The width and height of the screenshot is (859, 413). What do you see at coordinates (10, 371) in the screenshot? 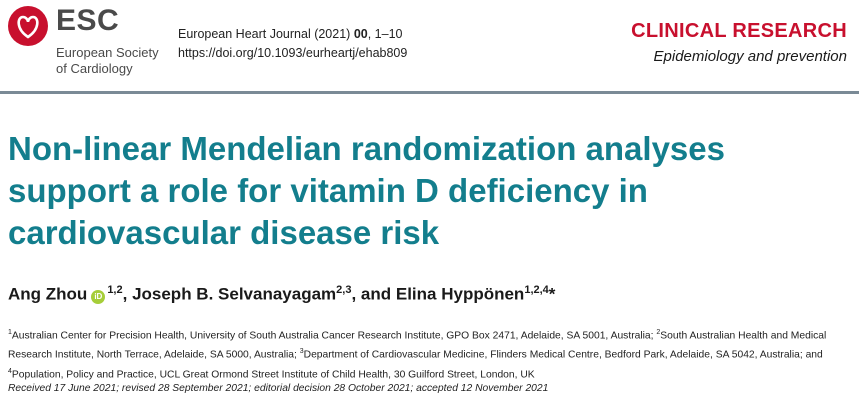
I see `affiliation-number: 4` at bounding box center [10, 371].